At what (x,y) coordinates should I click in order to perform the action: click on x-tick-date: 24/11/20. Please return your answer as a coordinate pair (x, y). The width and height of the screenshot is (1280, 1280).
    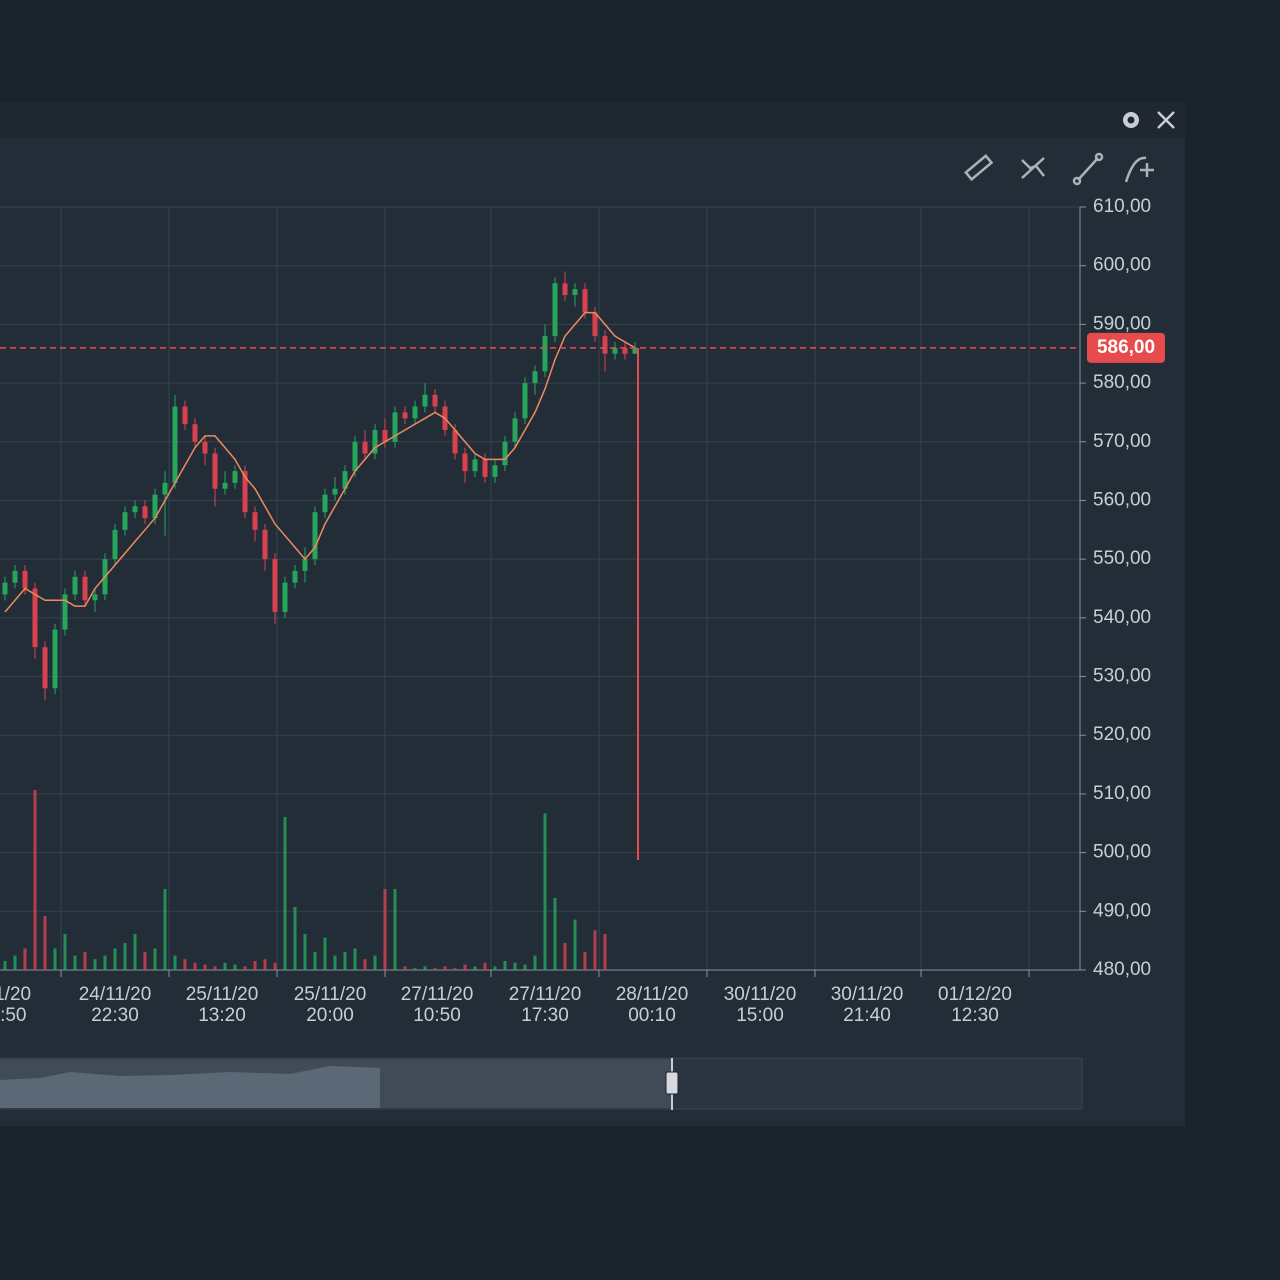
    Looking at the image, I should click on (115, 994).